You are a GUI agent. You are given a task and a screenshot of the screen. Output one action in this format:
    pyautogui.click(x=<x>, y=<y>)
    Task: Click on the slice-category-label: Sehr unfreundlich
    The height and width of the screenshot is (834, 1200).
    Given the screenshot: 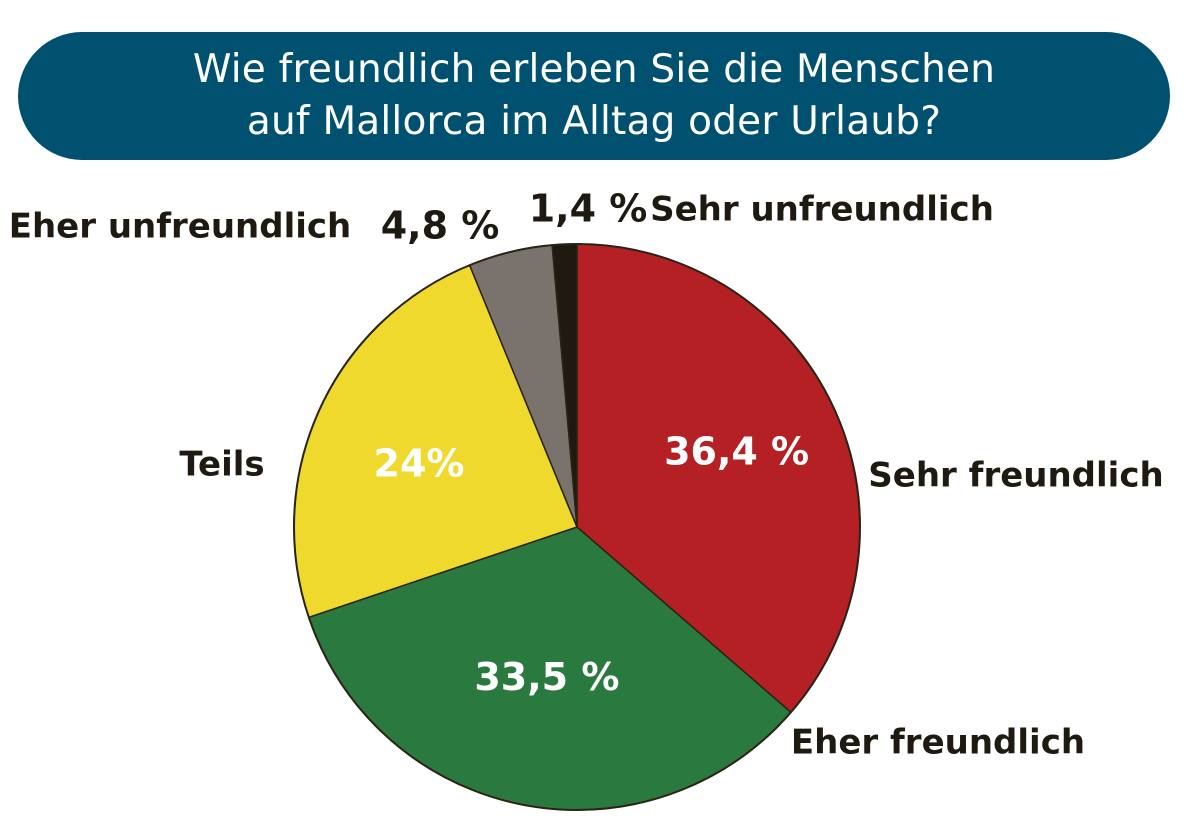 What is the action you would take?
    pyautogui.click(x=822, y=210)
    